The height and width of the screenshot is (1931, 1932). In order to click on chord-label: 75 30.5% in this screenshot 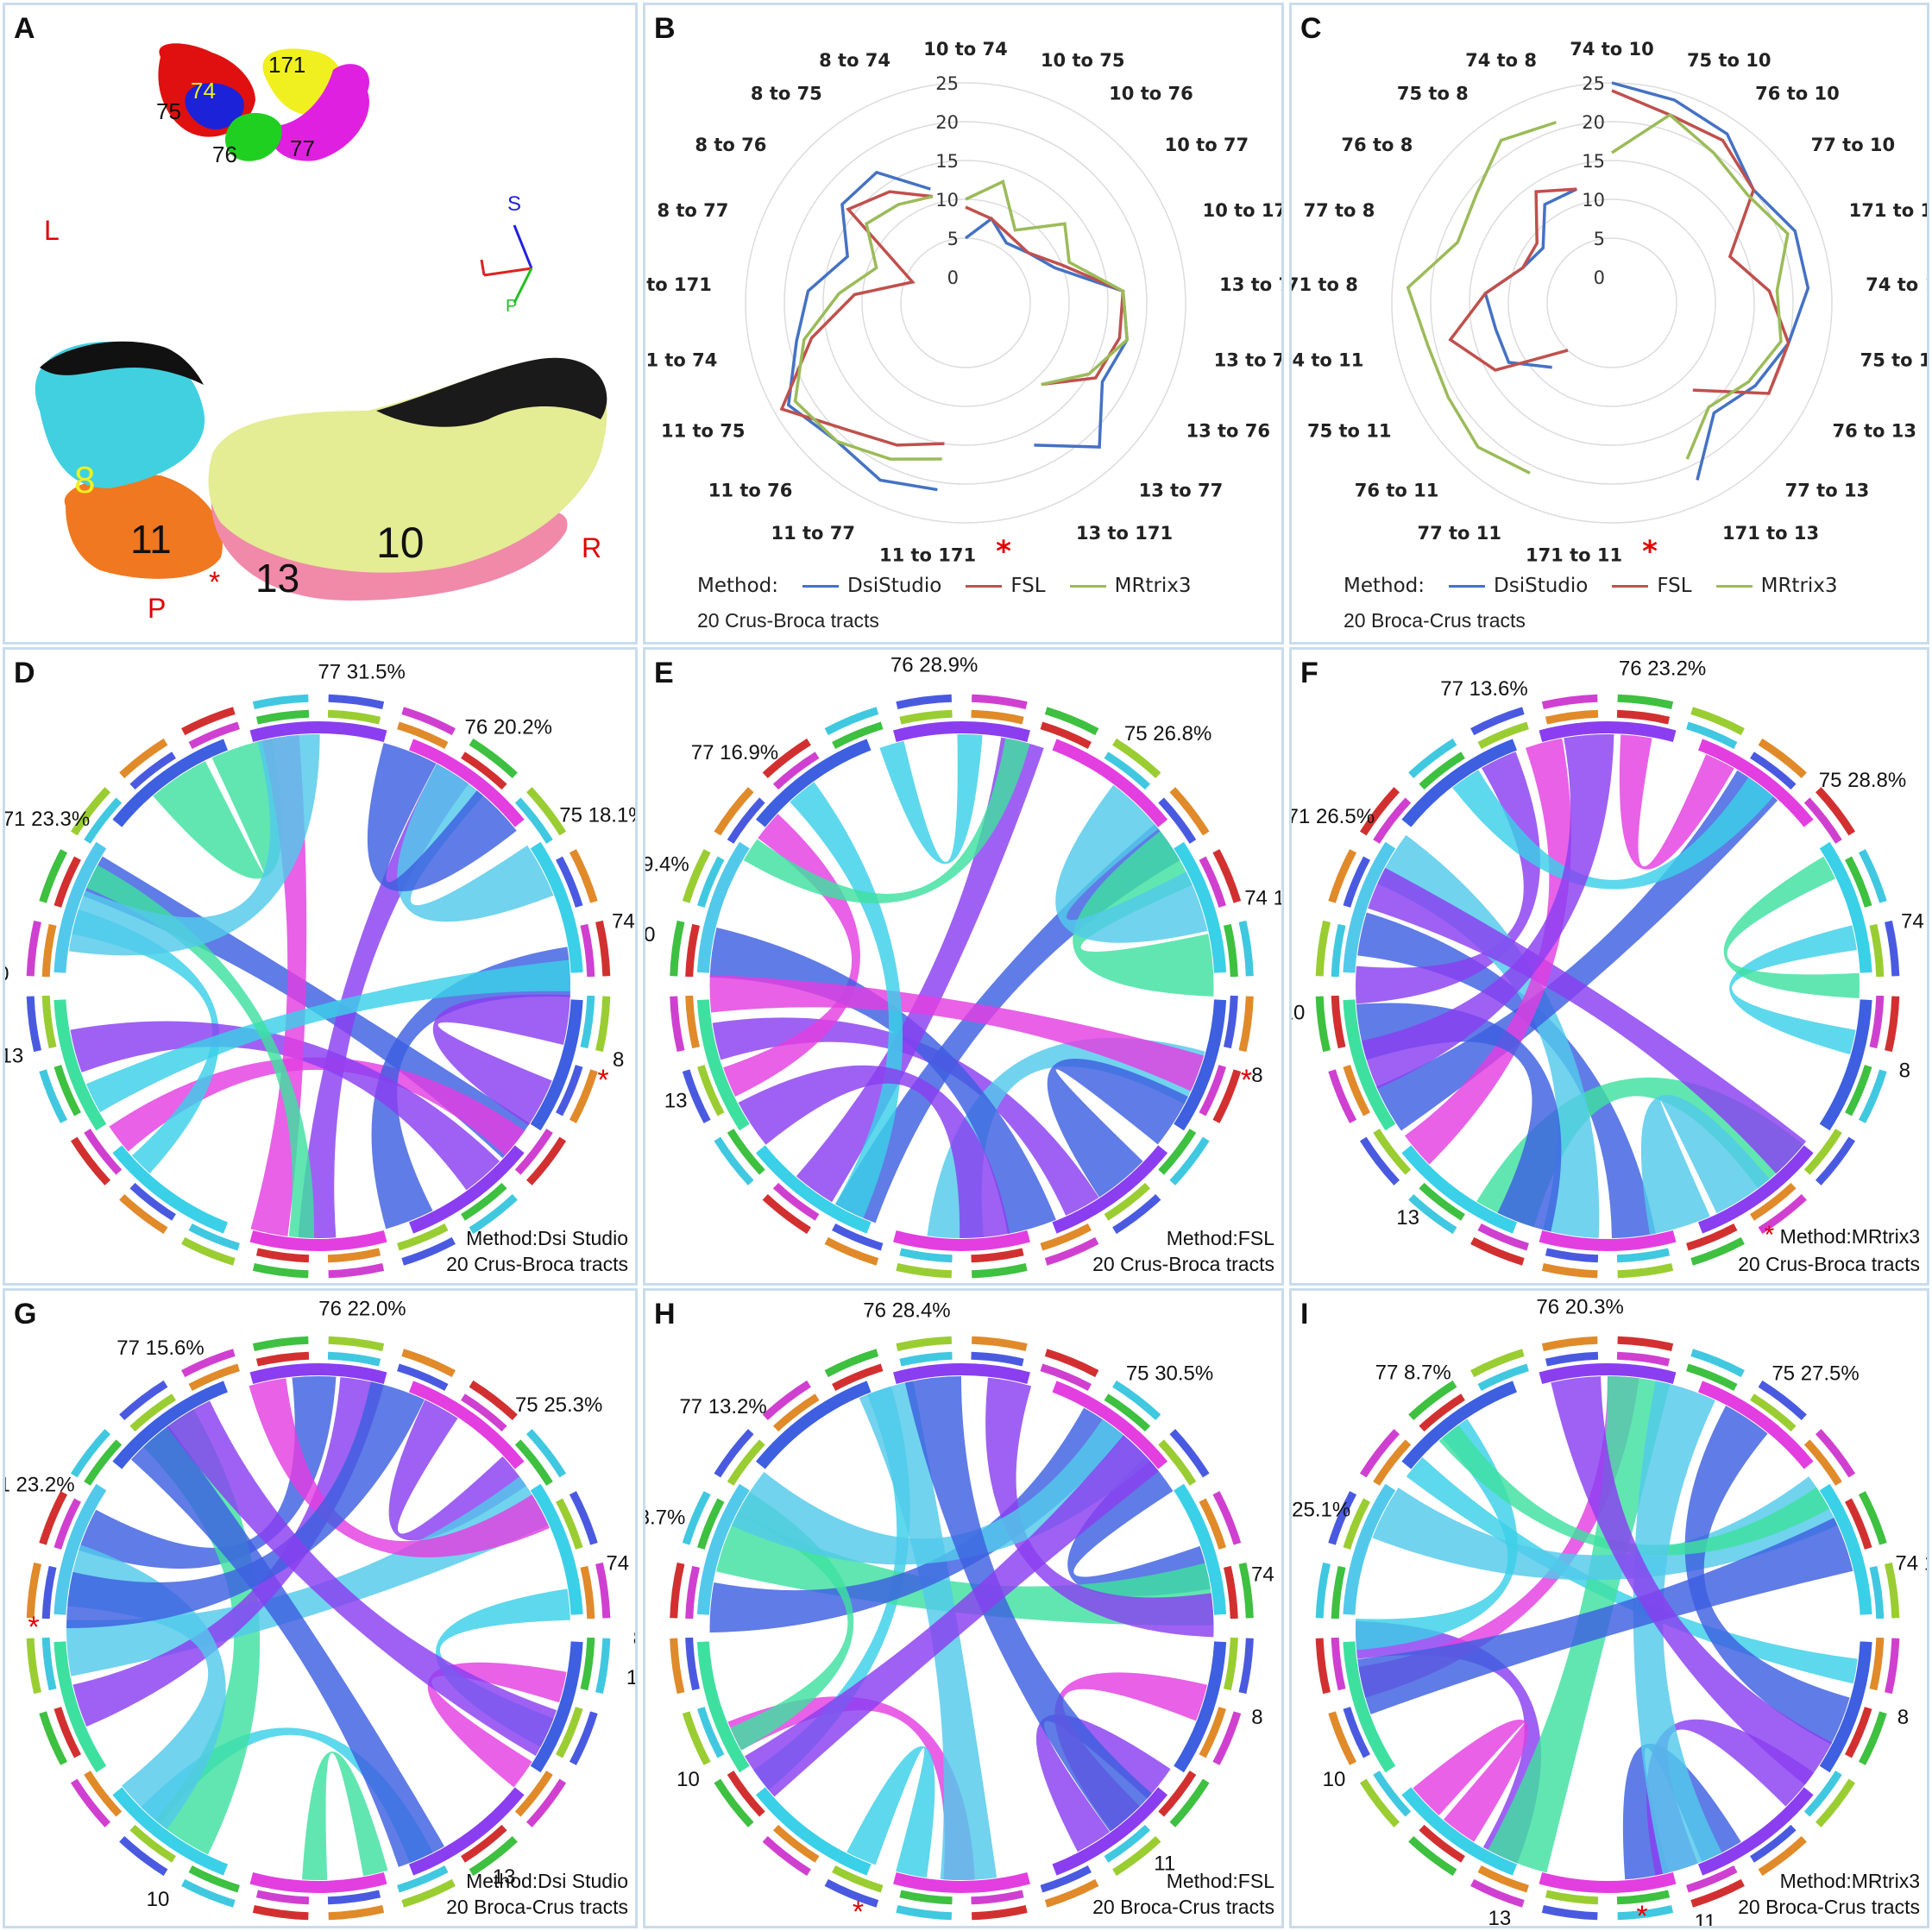, I will do `click(1169, 1374)`.